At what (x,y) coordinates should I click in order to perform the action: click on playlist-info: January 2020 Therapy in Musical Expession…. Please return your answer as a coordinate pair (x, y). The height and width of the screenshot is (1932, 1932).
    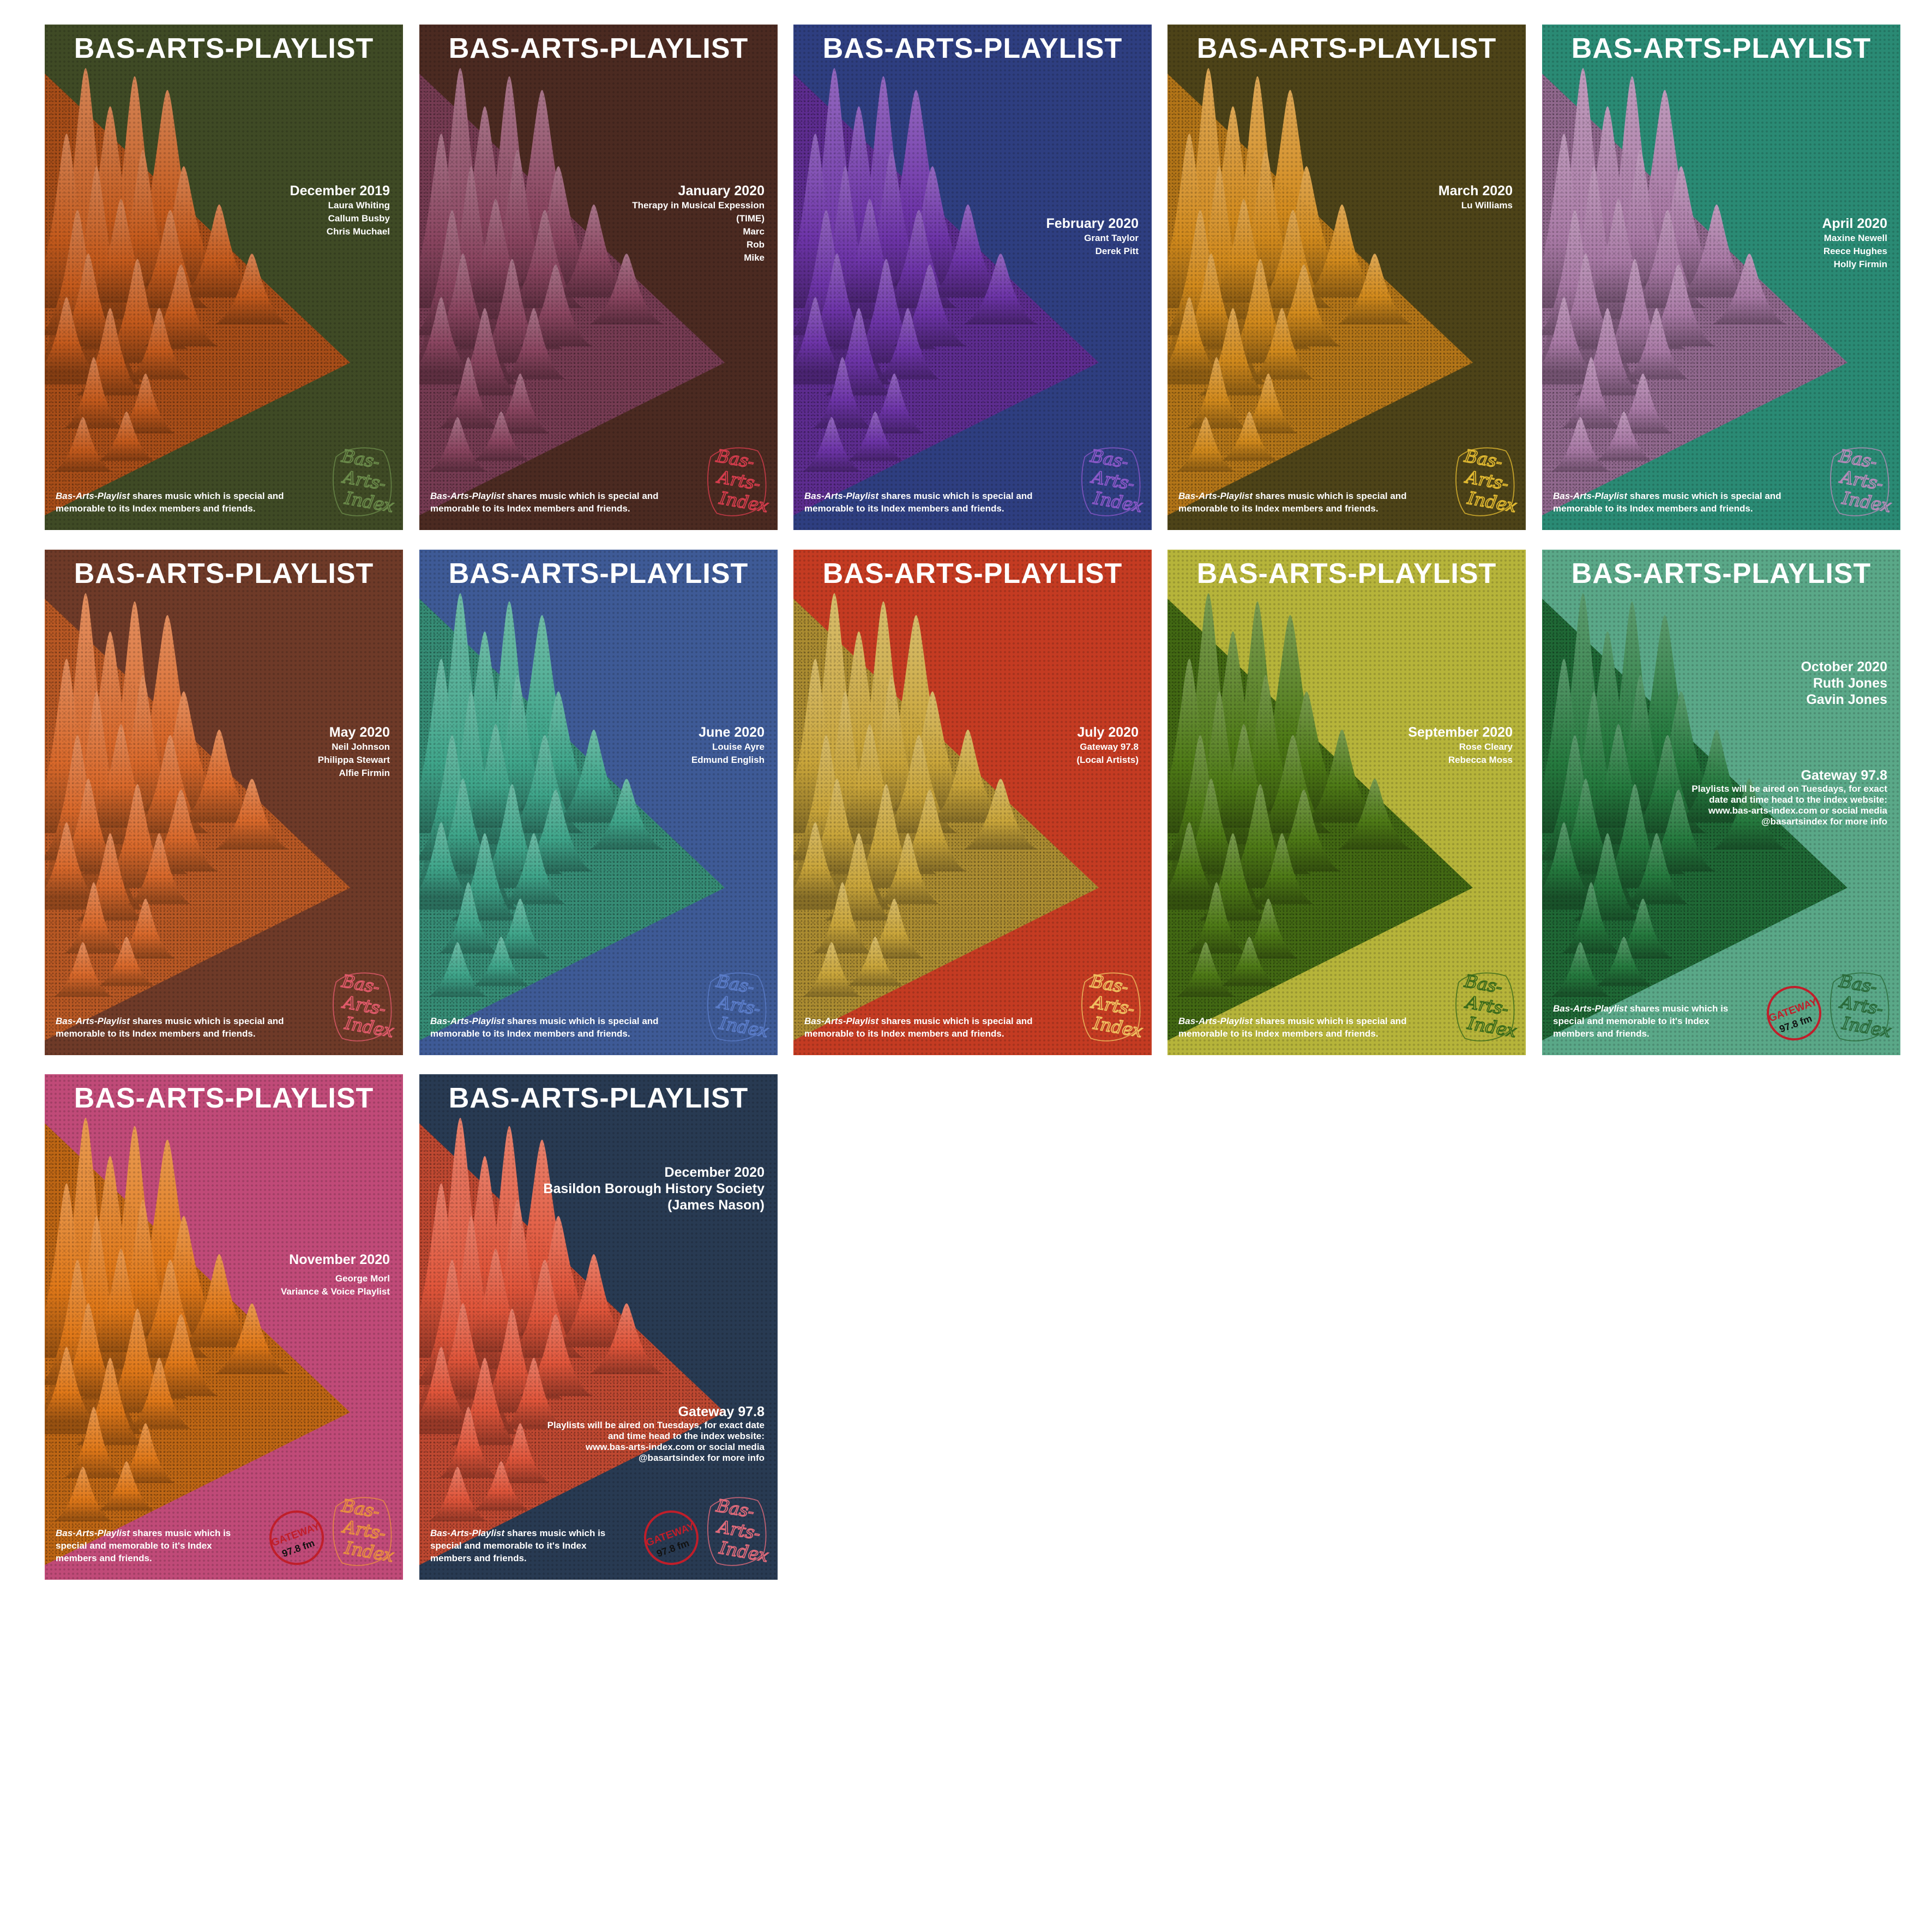
    Looking at the image, I should click on (647, 223).